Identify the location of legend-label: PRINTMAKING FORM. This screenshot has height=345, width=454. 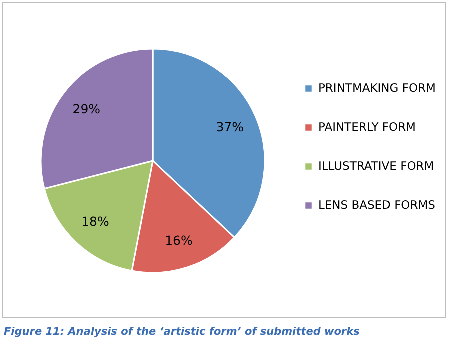
(377, 87).